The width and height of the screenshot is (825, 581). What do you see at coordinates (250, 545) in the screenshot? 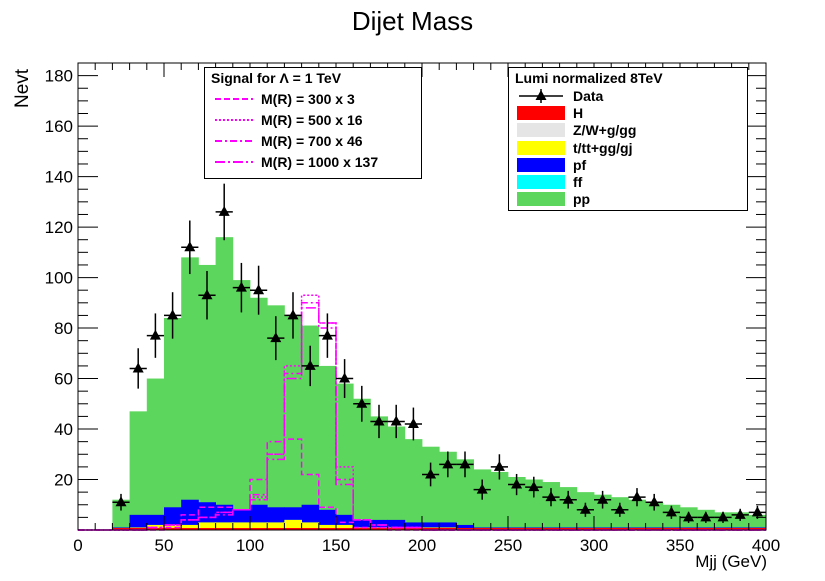
I see `x-tick-label: 100` at bounding box center [250, 545].